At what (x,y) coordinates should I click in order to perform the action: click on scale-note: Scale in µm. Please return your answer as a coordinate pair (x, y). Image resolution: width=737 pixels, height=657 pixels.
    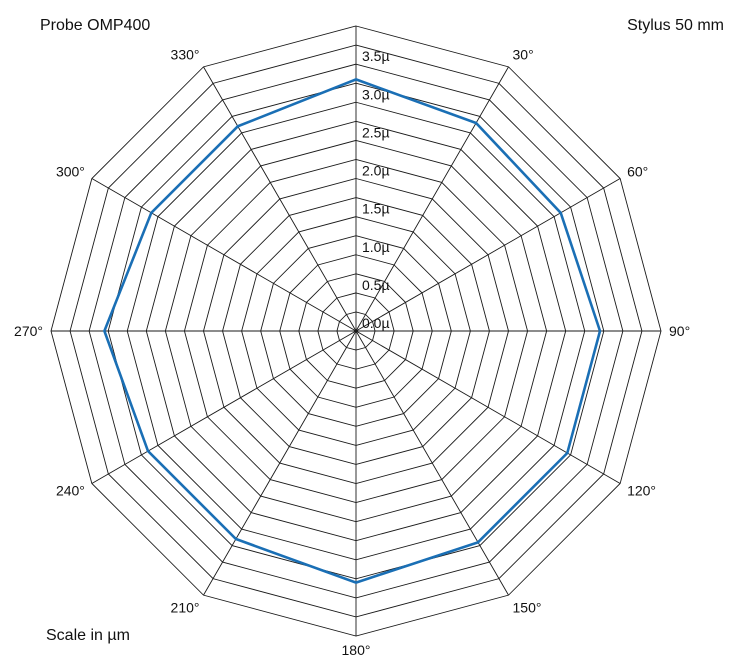
    Looking at the image, I should click on (88, 635).